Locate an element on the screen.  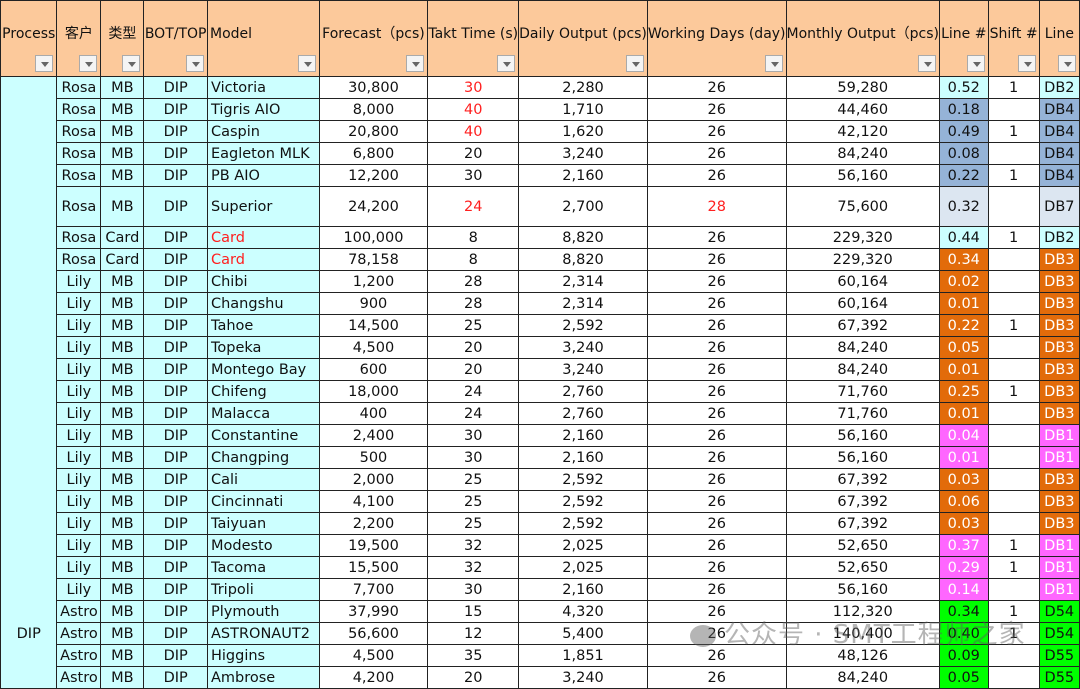
cell-line-no: 0.44 is located at coordinates (964, 237).